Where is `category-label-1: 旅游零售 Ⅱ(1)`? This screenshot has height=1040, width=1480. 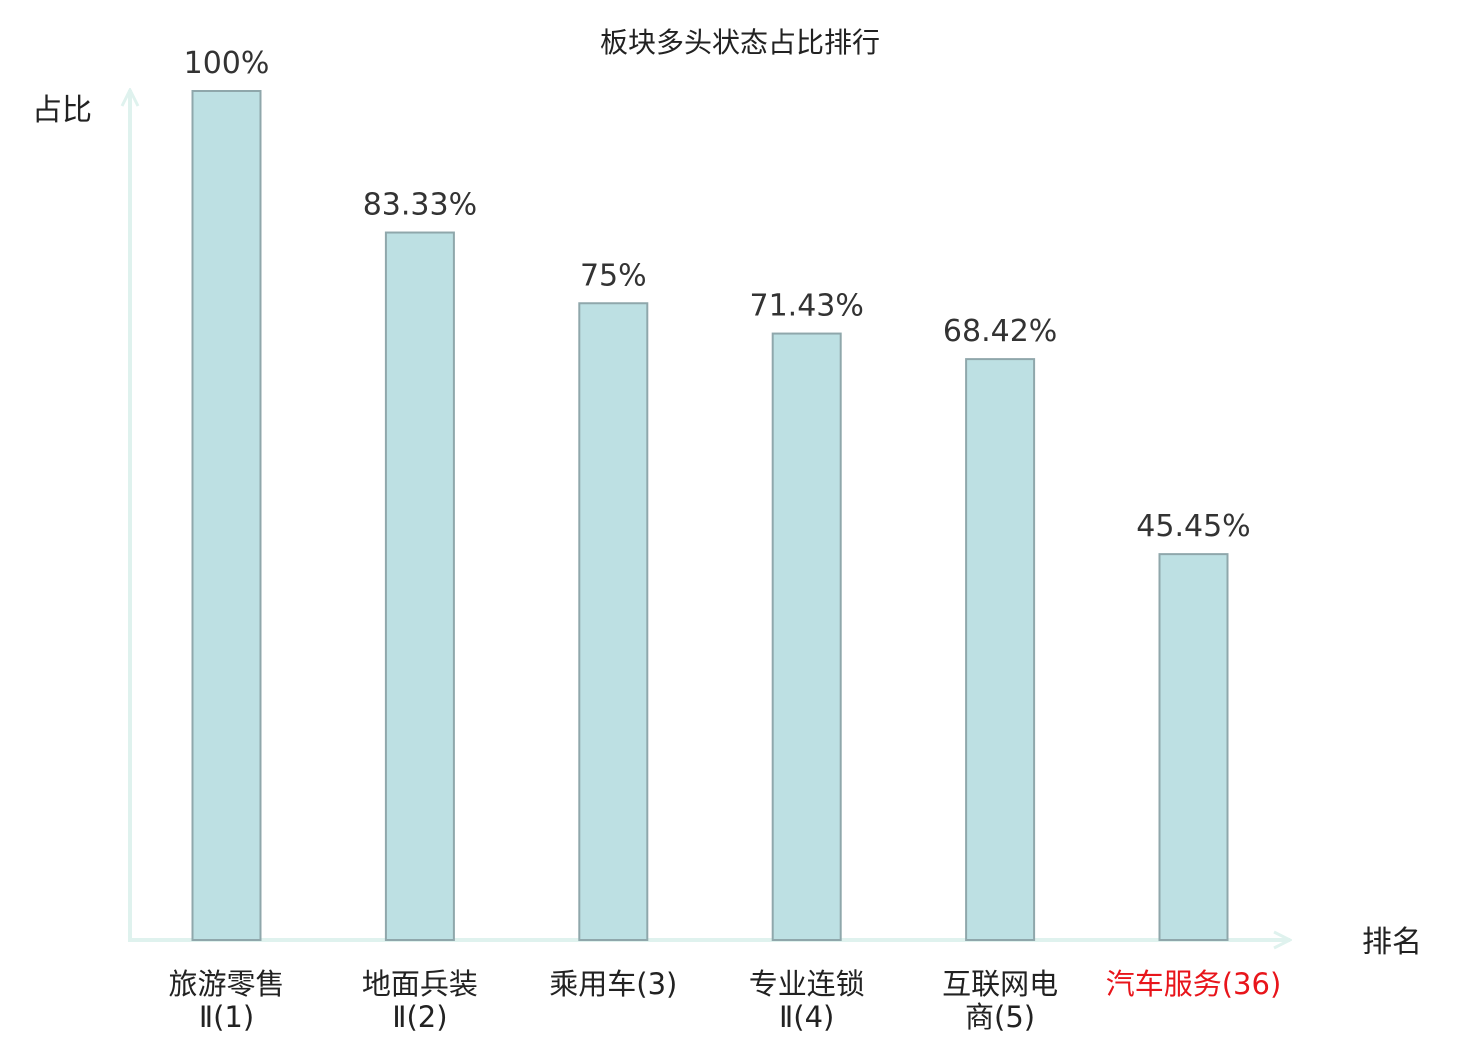 category-label-1: 旅游零售 Ⅱ(1) is located at coordinates (226, 1000).